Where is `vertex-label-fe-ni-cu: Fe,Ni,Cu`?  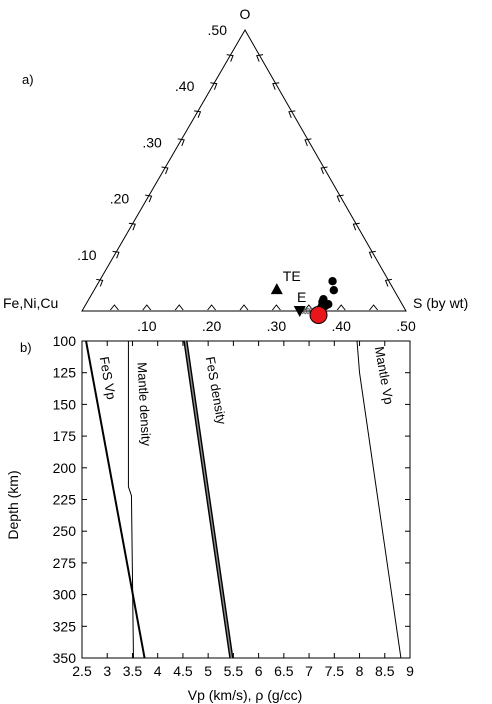
vertex-label-fe-ni-cu: Fe,Ni,Cu is located at coordinates (30, 303).